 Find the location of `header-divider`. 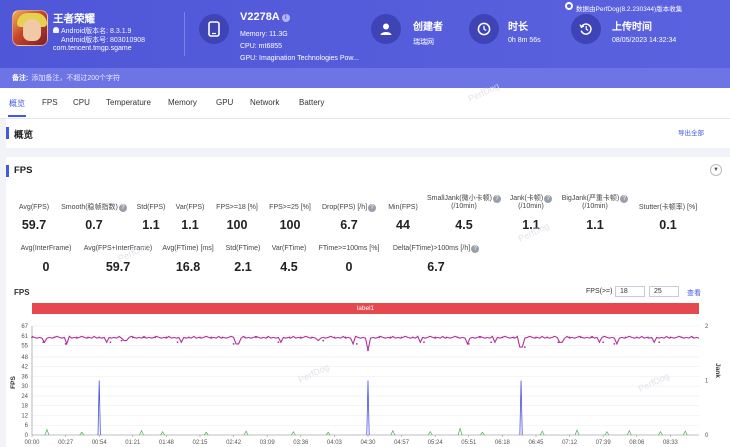

header-divider is located at coordinates (184, 34).